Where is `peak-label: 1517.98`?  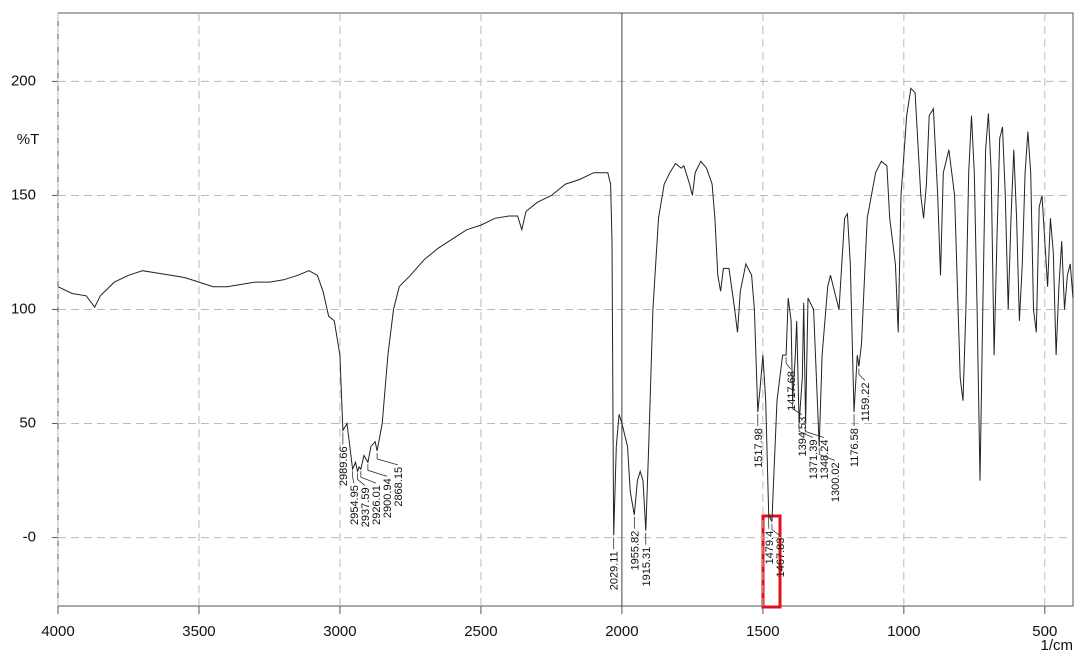 peak-label: 1517.98 is located at coordinates (759, 448).